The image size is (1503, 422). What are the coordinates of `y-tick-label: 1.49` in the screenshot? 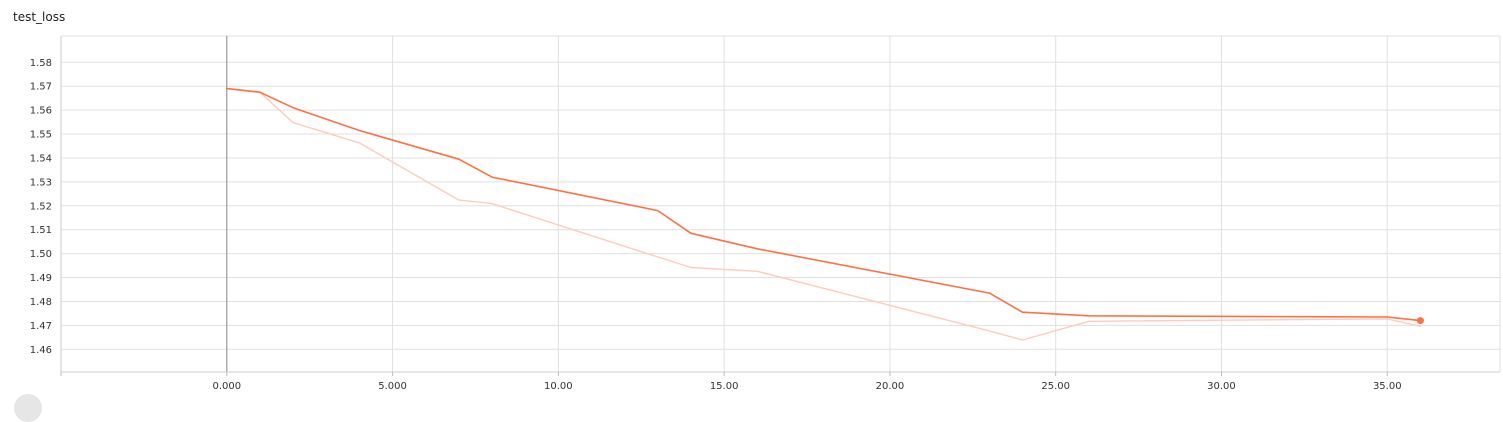 It's located at (41, 278).